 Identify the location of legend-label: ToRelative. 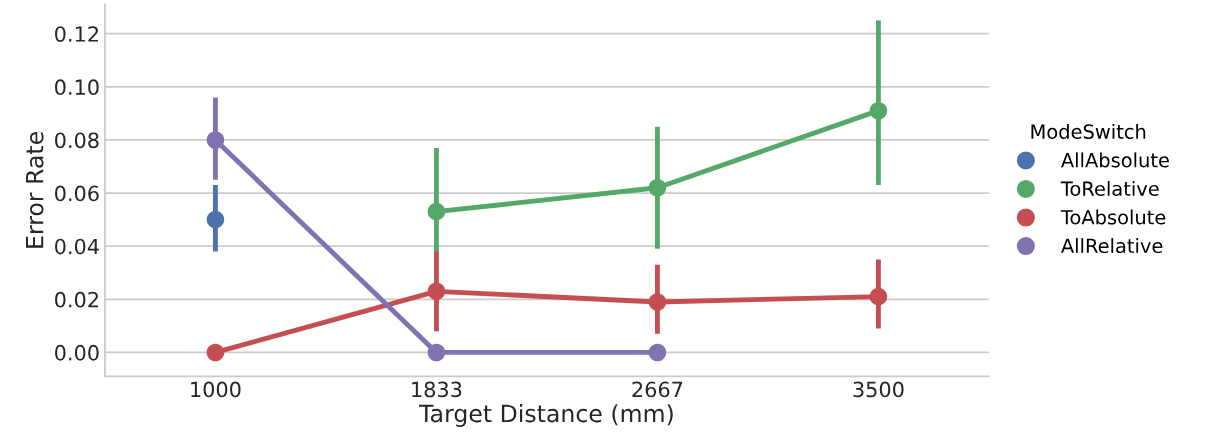
(1109, 188).